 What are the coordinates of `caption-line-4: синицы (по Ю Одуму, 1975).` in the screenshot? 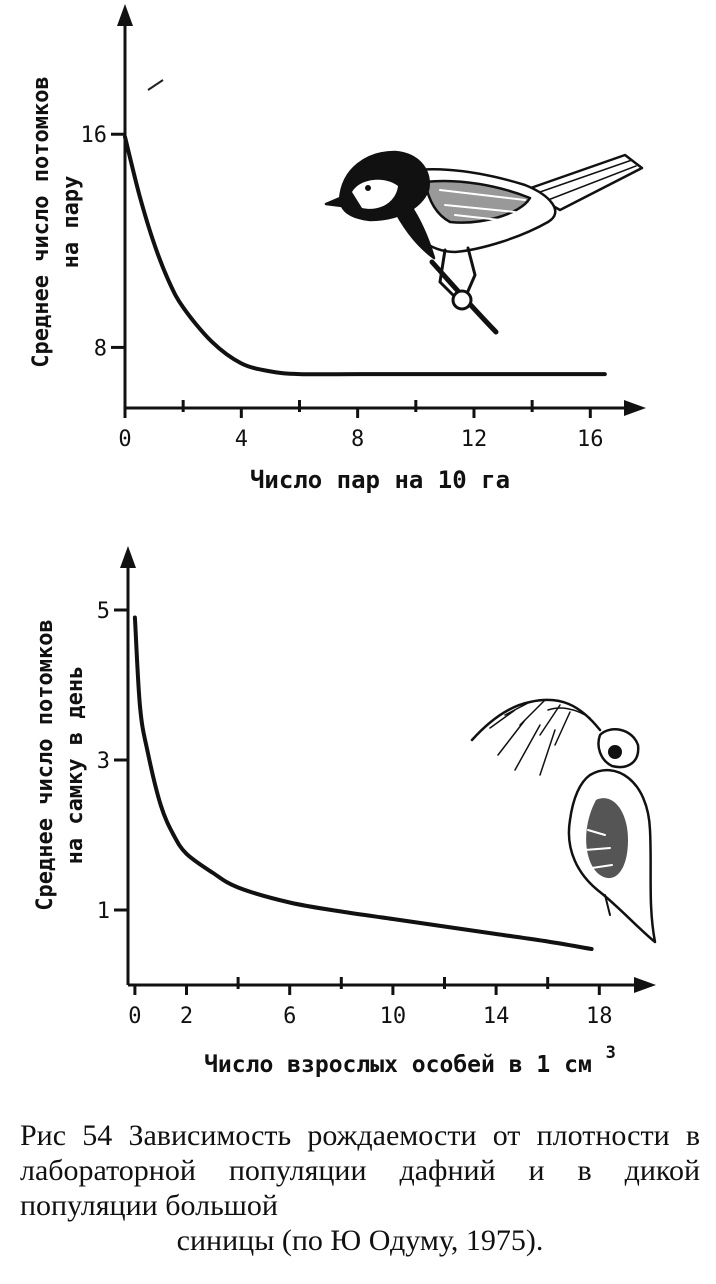 It's located at (360, 1240).